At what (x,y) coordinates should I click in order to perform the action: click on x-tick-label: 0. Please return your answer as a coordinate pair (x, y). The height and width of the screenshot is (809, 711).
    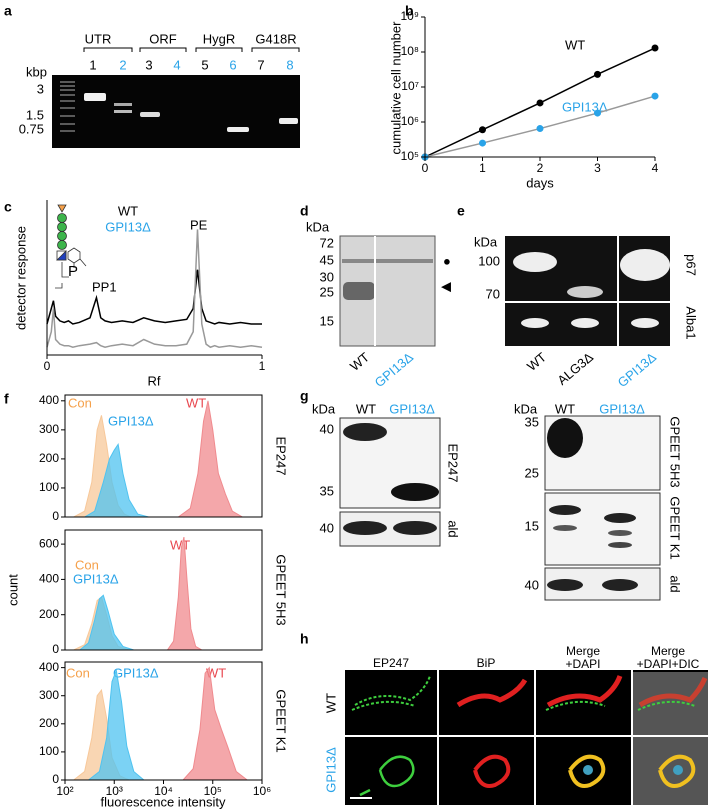
    Looking at the image, I should click on (425, 168).